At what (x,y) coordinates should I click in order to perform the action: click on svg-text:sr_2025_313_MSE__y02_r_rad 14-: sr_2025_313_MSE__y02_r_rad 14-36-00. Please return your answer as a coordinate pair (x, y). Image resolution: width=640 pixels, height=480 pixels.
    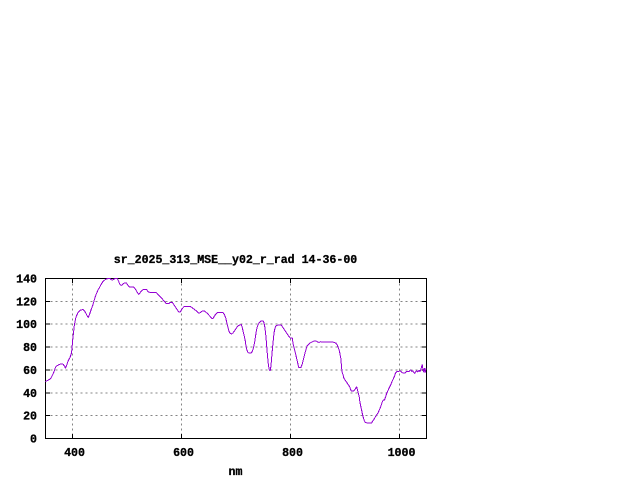
    Looking at the image, I should click on (236, 260).